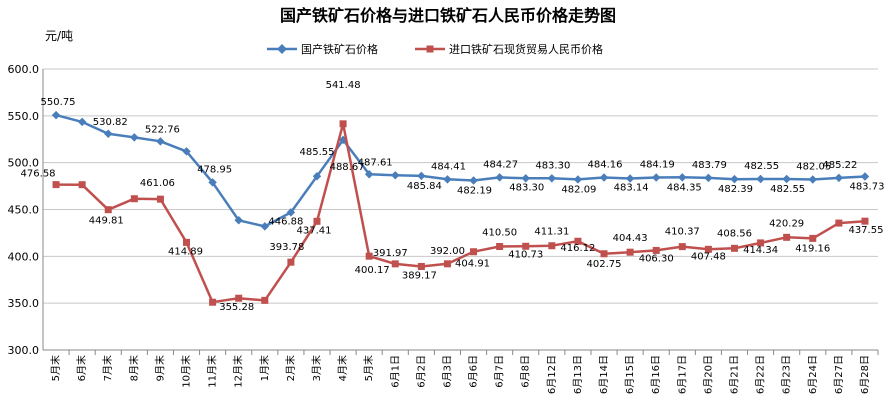 The image size is (896, 415). I want to click on data-label: 488.67, so click(347, 167).